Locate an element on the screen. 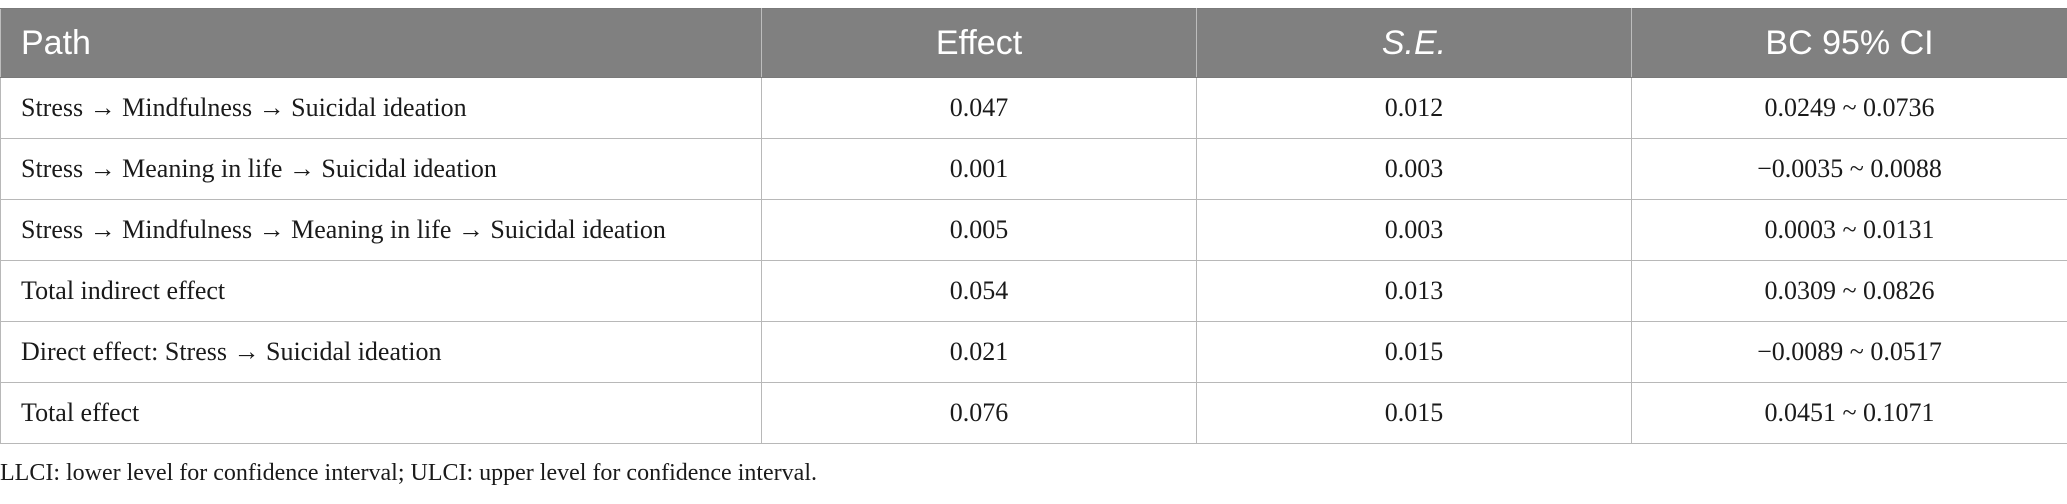 This screenshot has height=504, width=2067. cell-path: Stress → Mindfulness → Suicidal ideation is located at coordinates (381, 108).